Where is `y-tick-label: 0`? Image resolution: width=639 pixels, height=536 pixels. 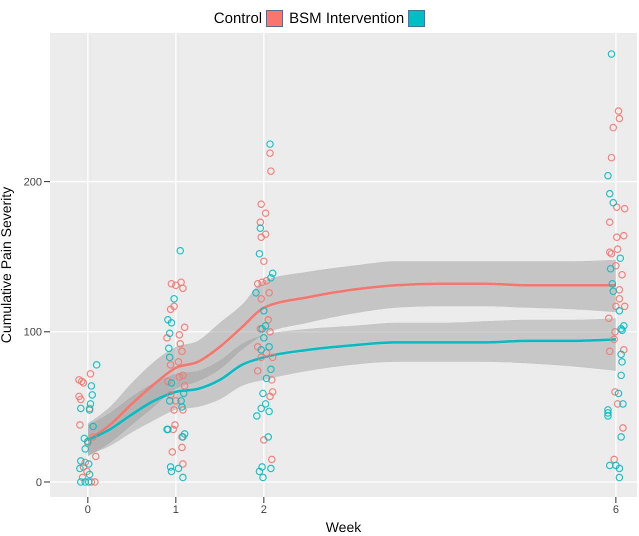 y-tick-label: 0 is located at coordinates (39, 482).